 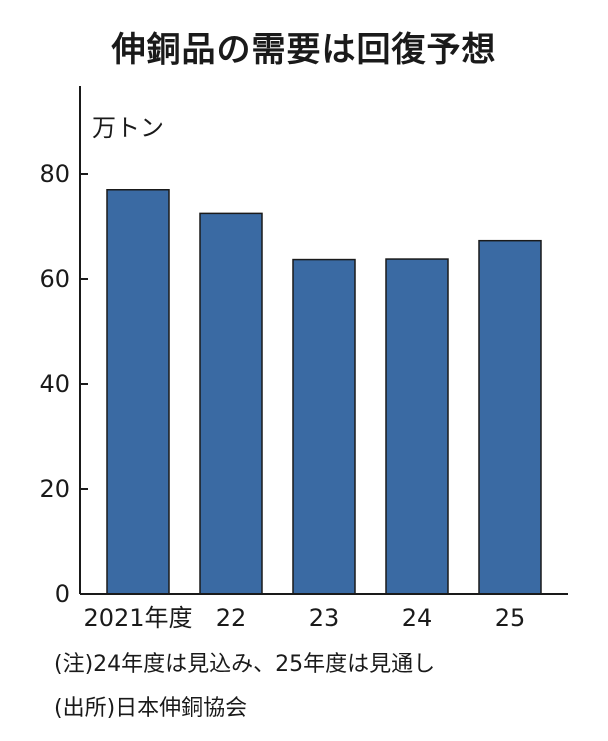 What do you see at coordinates (245, 664) in the screenshot?
I see `footnote-estimate: (注)24年度は見込み、25年度は見通し` at bounding box center [245, 664].